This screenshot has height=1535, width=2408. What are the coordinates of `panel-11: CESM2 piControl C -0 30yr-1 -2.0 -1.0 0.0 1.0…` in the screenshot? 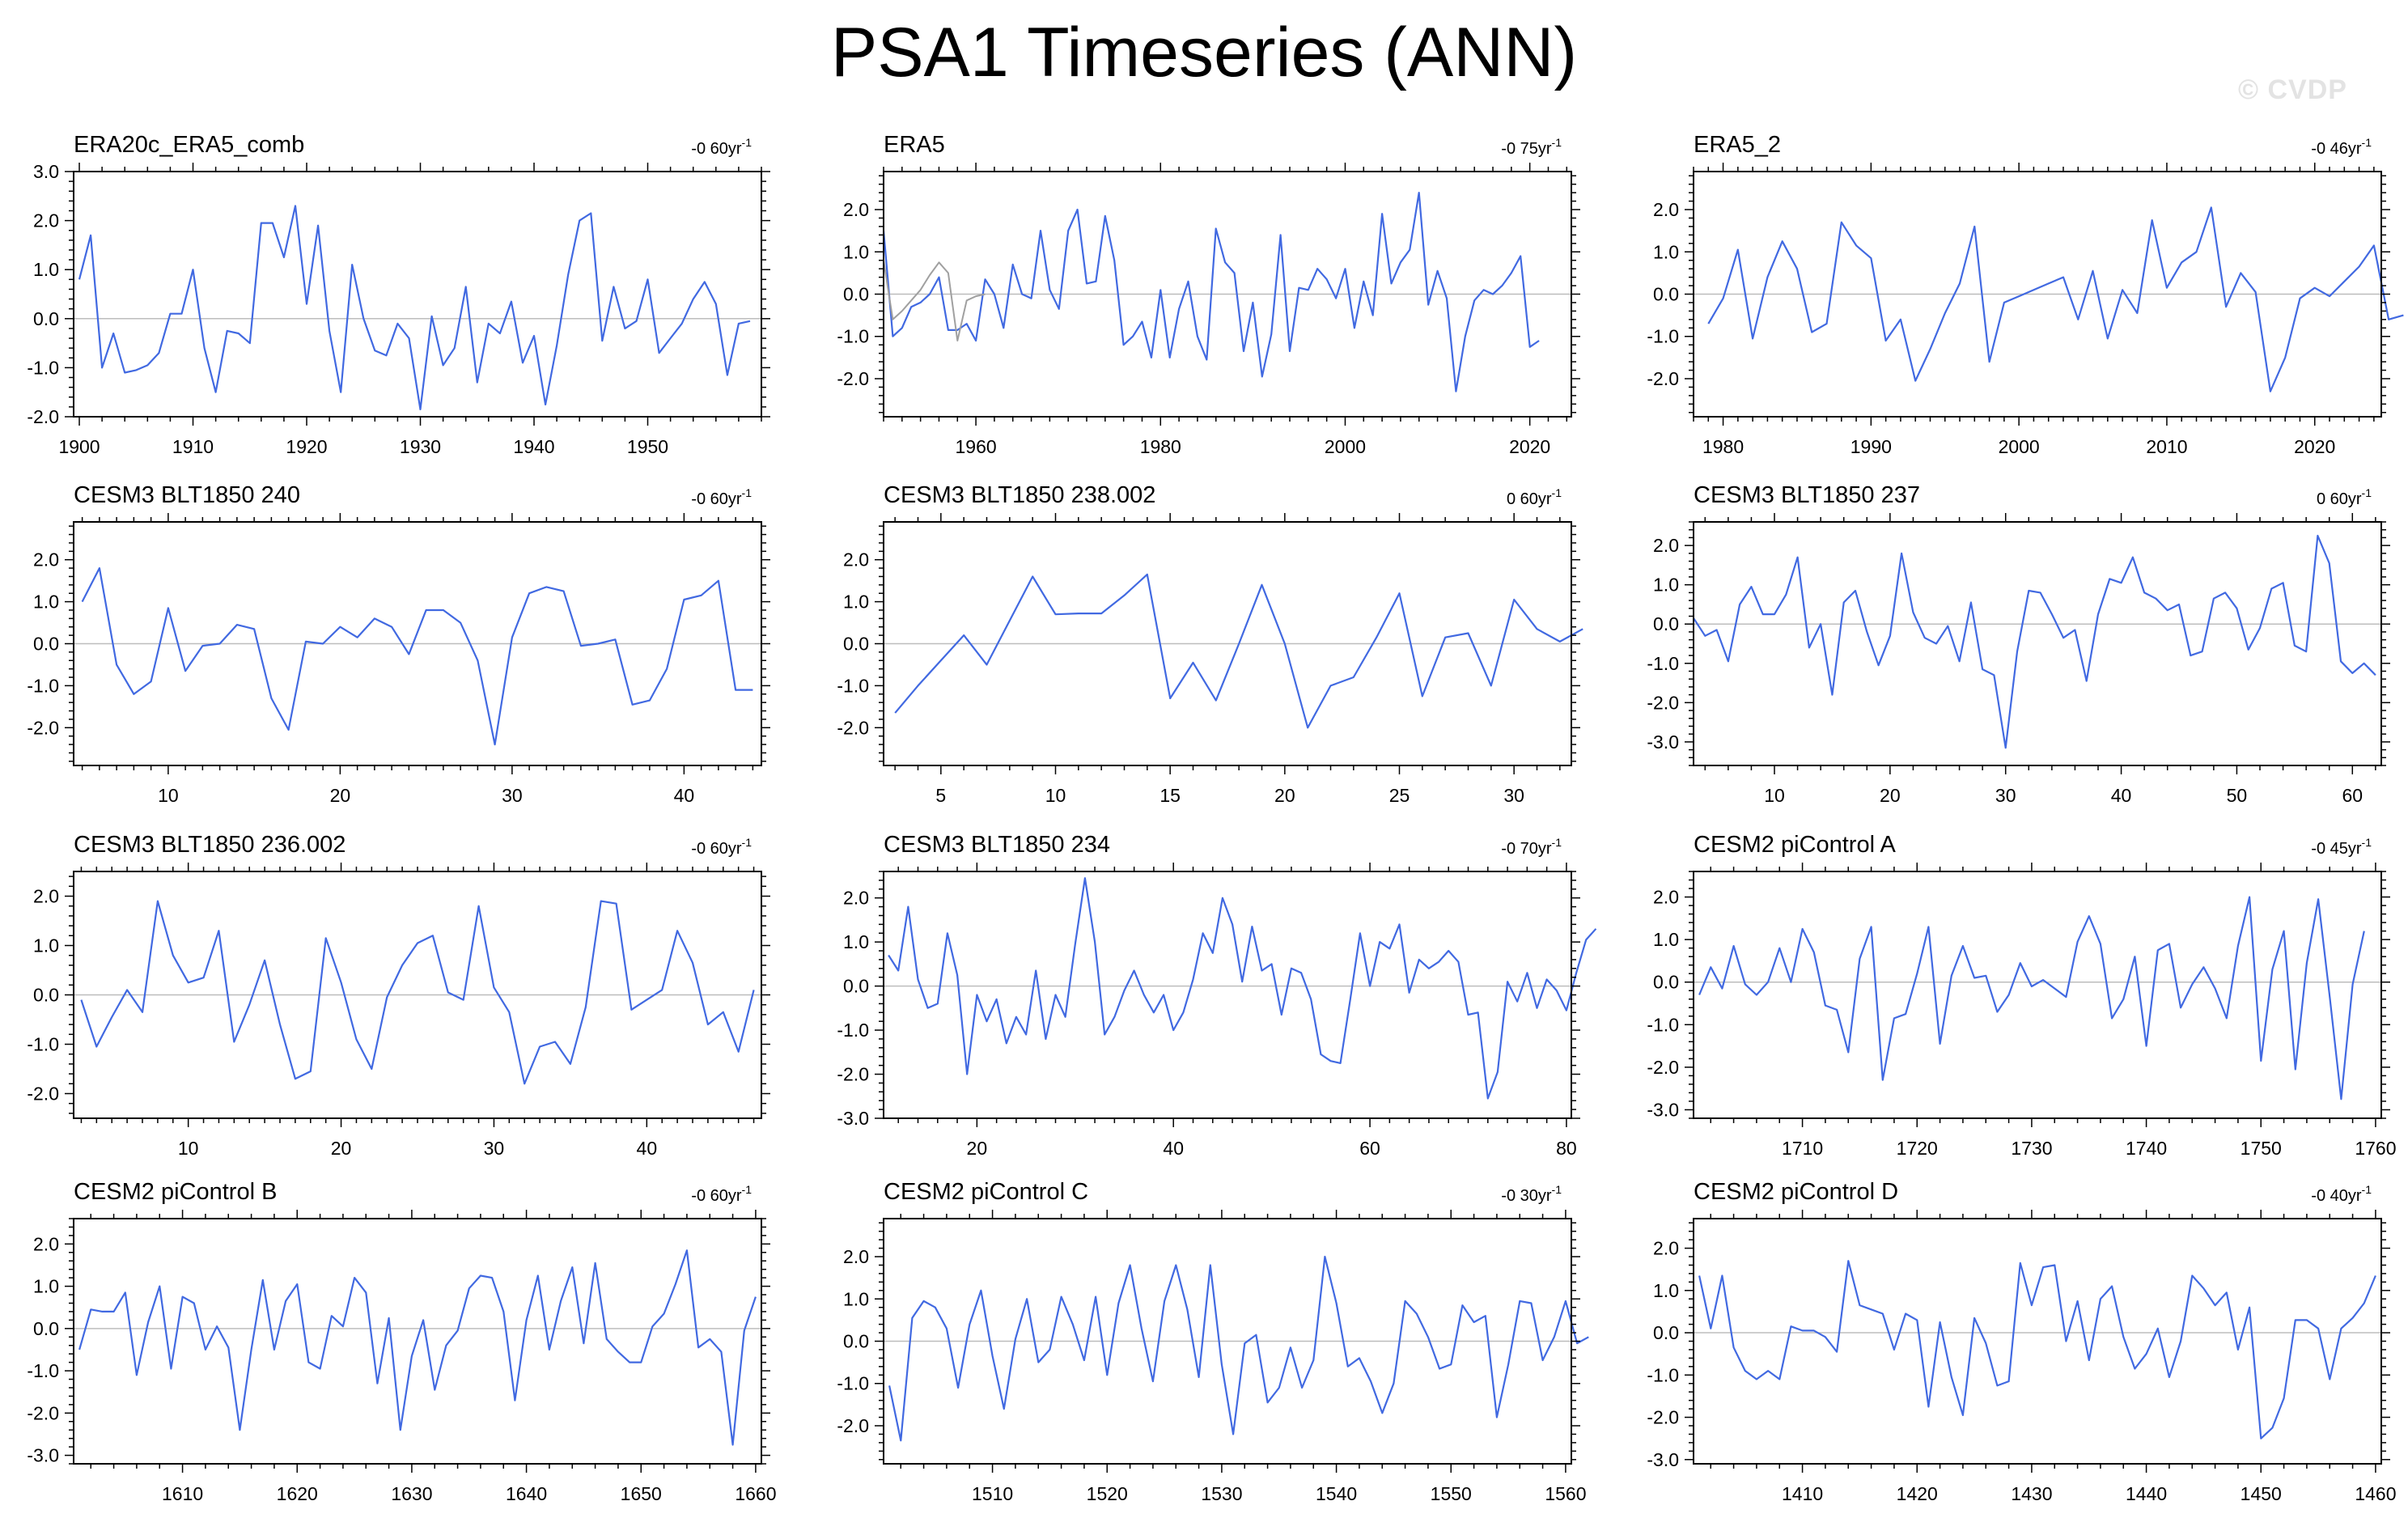 It's located at (1213, 1341).